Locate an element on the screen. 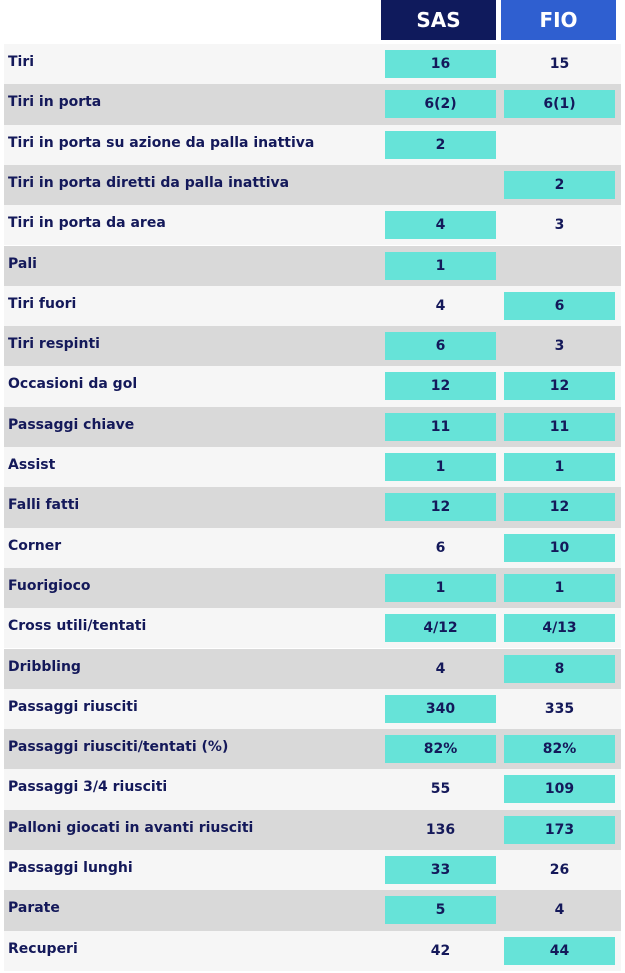  row-label: Passaggi 3/4 riusciti is located at coordinates (88, 787).